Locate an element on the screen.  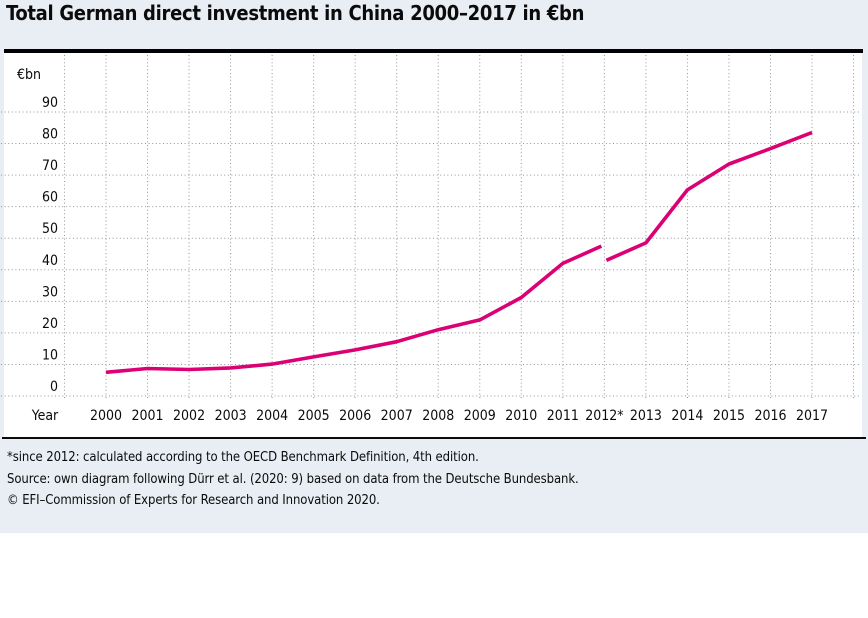
x-tick-label-2016: 2016 is located at coordinates (770, 416).